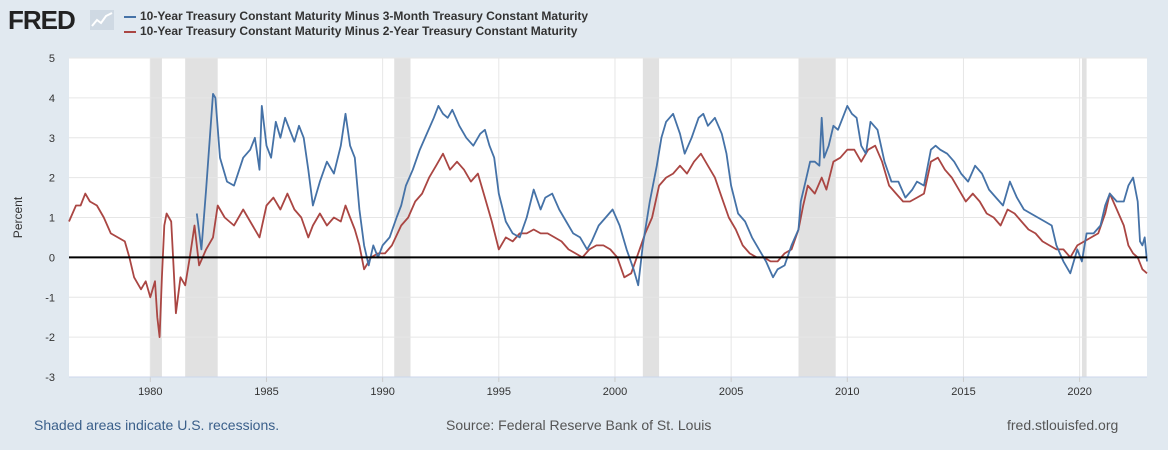 Image resolution: width=1168 pixels, height=450 pixels. Describe the element at coordinates (731, 392) in the screenshot. I see `x-tick-label-5: 2005` at that location.